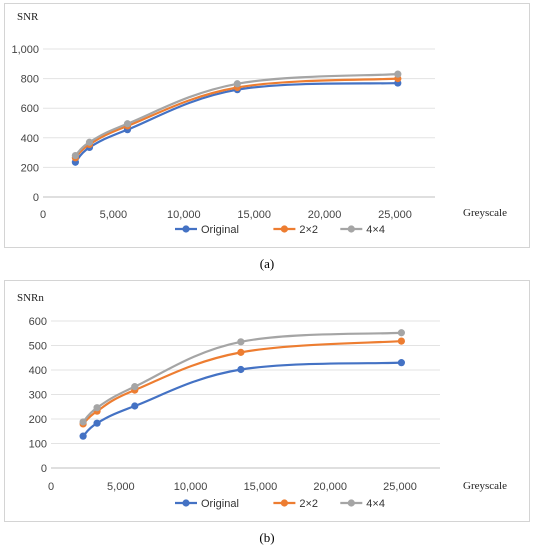  What do you see at coordinates (28, 17) in the screenshot?
I see `y-axis-label: SNR` at bounding box center [28, 17].